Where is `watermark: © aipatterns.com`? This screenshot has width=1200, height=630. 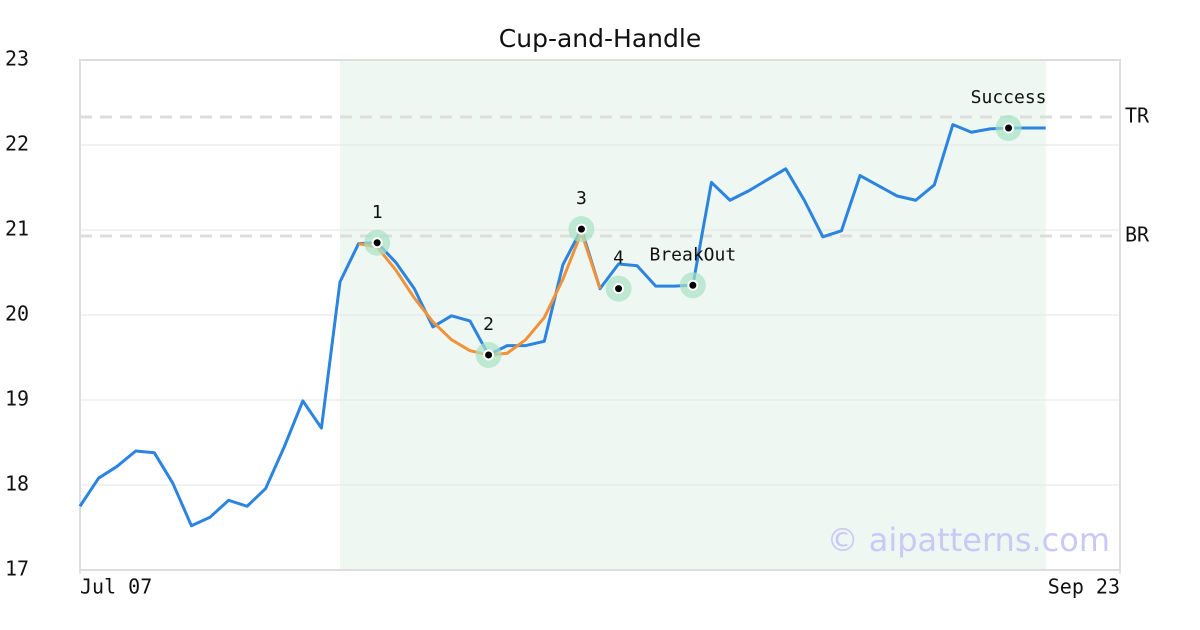
watermark: © aipatterns.com is located at coordinates (968, 540).